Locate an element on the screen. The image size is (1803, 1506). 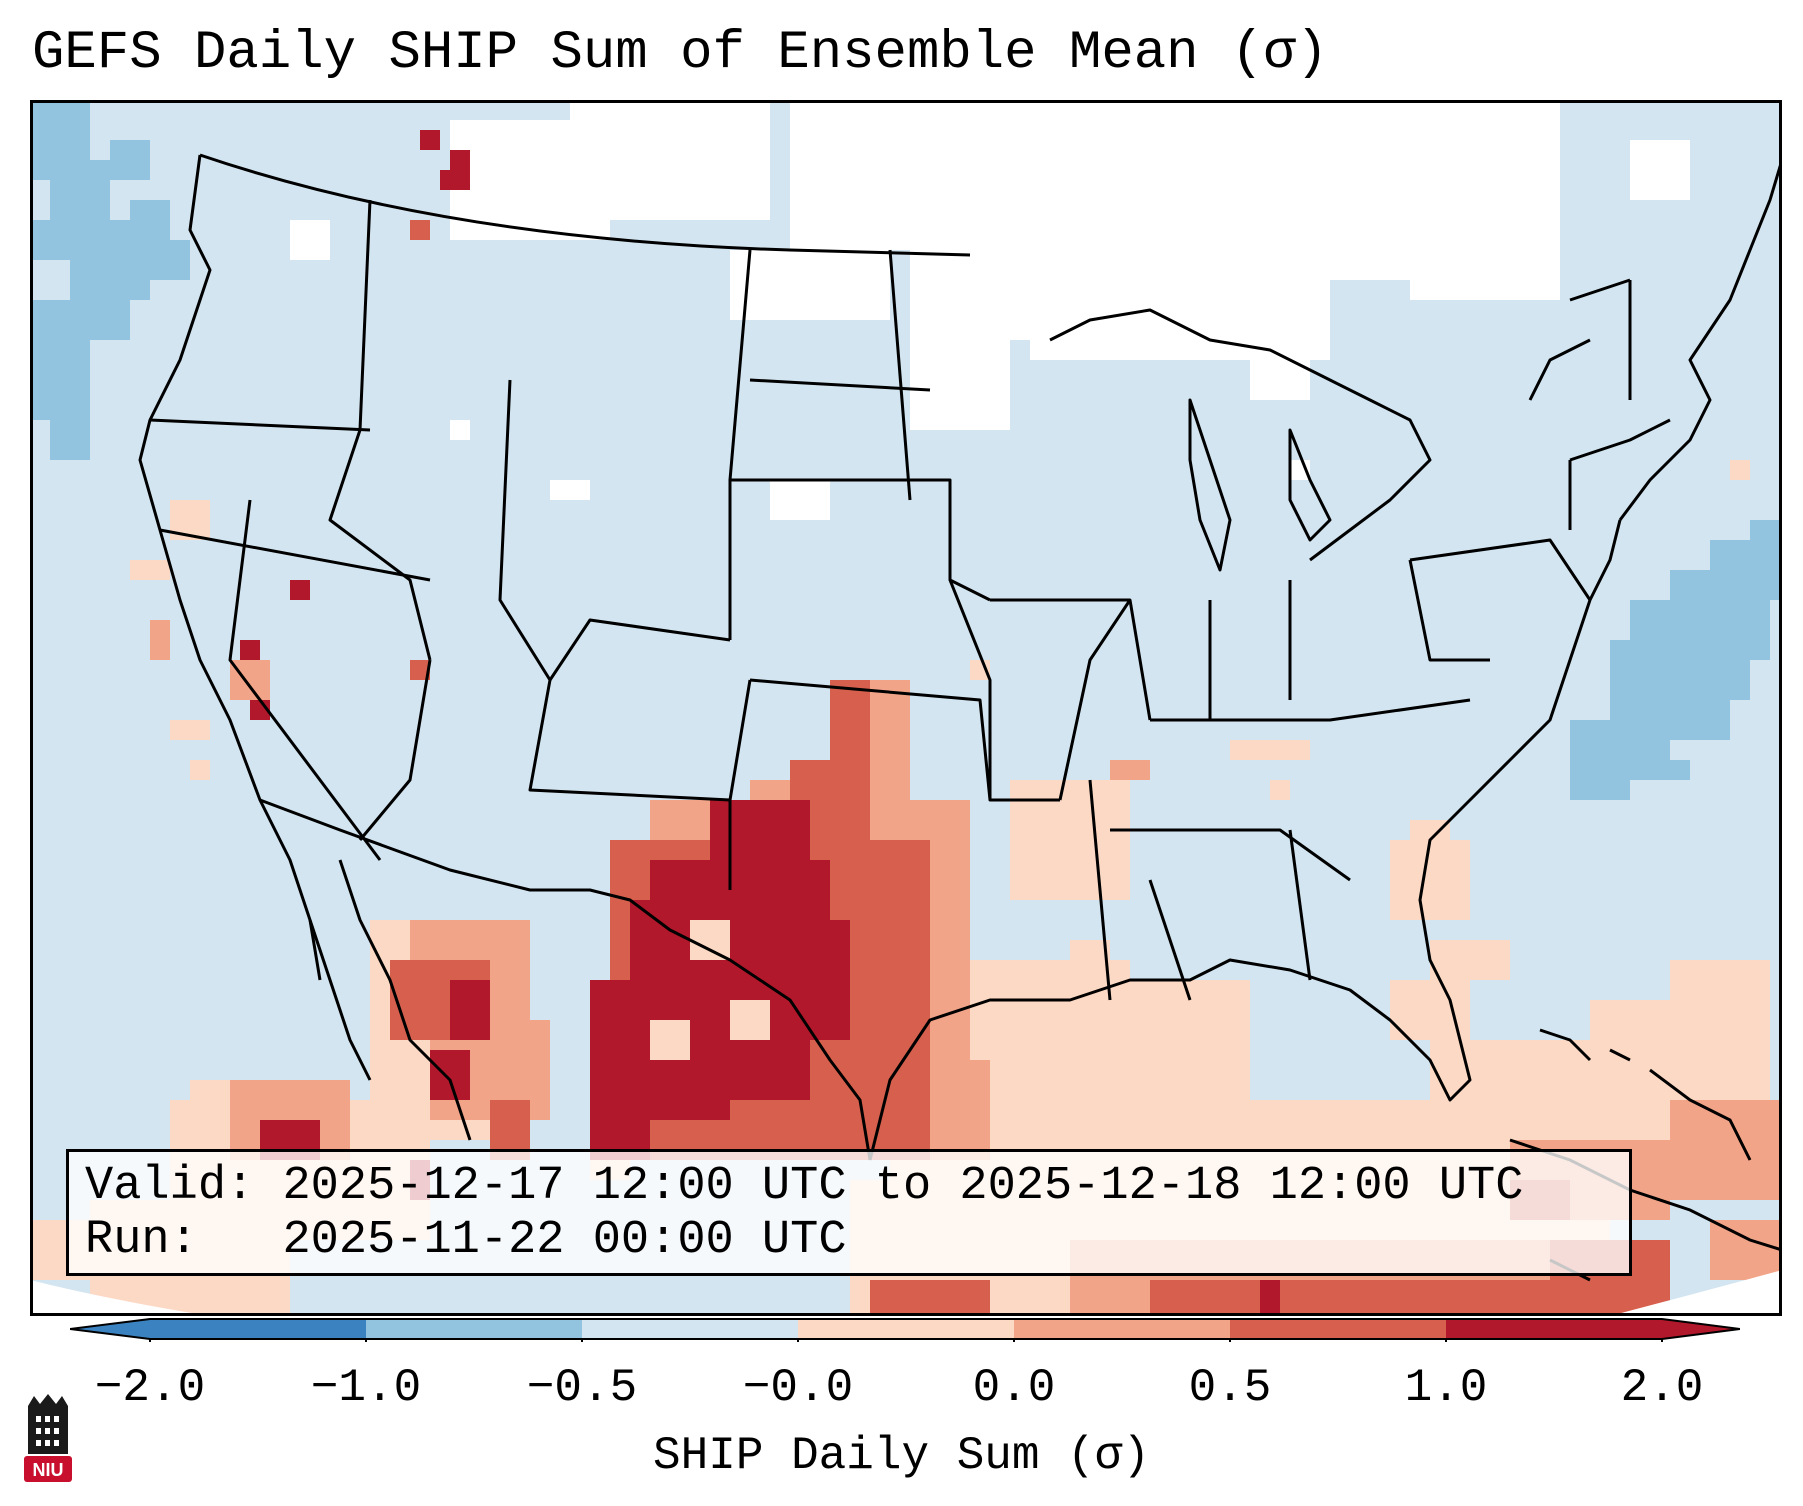
tick-label-neg-0-5: −0.5 is located at coordinates (582, 1388).